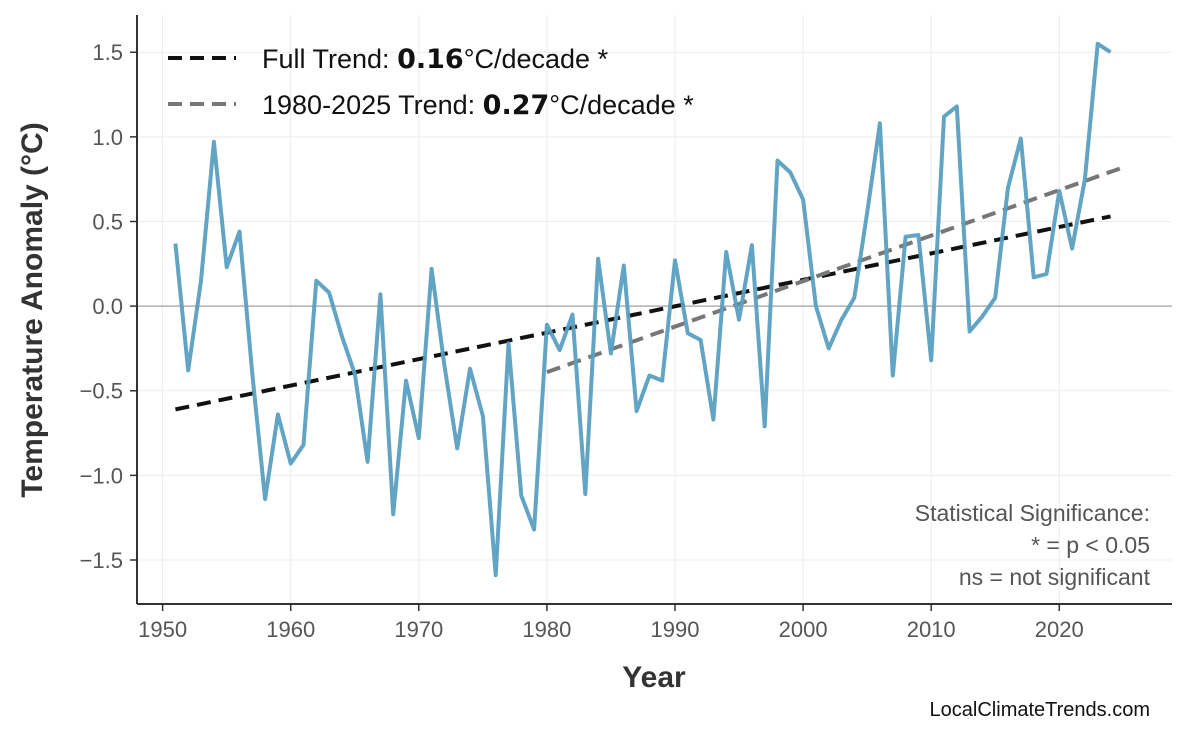 This screenshot has width=1186, height=742. What do you see at coordinates (101, 560) in the screenshot?
I see `y-tick-label: −1.5` at bounding box center [101, 560].